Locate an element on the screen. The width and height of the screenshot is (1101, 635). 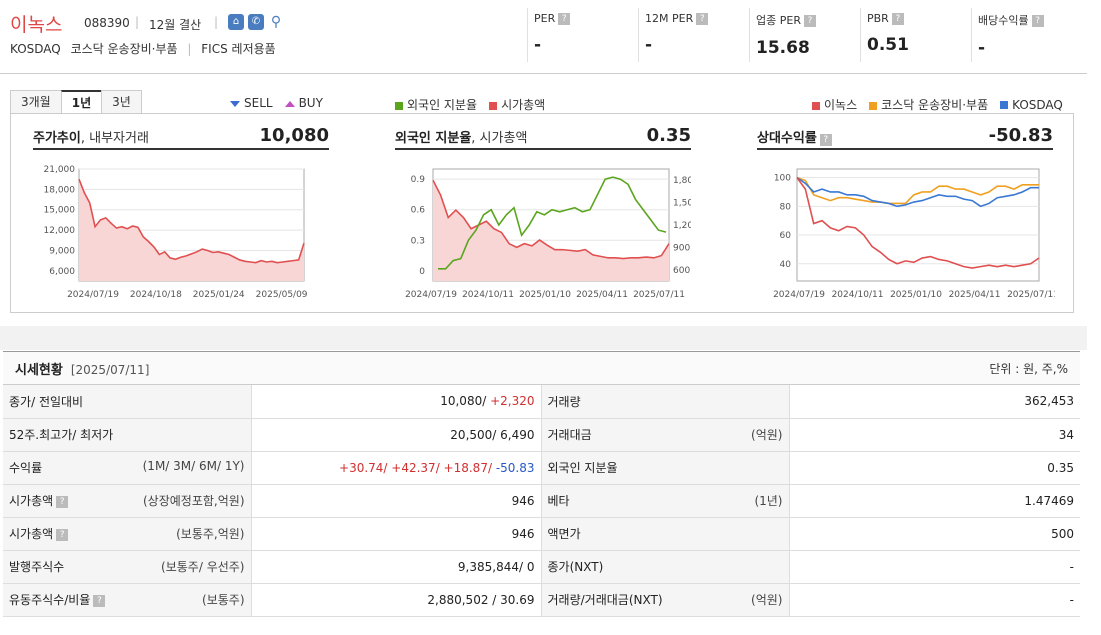
tab-3m: 3개월 is located at coordinates (36, 102).